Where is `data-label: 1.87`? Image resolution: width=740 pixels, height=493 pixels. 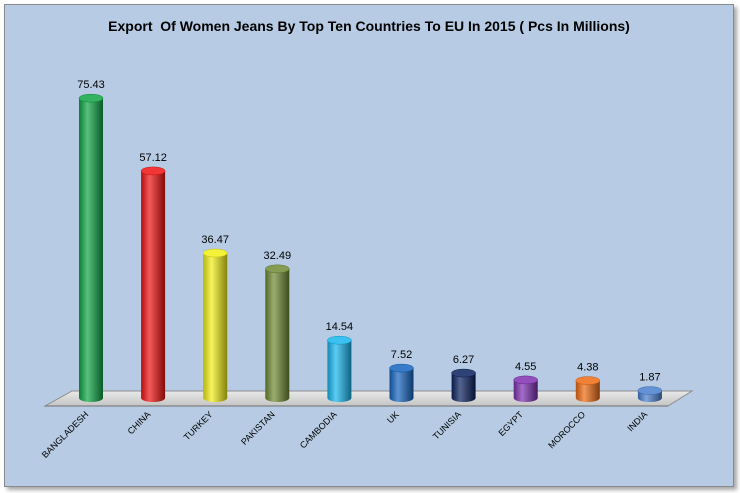
data-label: 1.87 is located at coordinates (649, 378).